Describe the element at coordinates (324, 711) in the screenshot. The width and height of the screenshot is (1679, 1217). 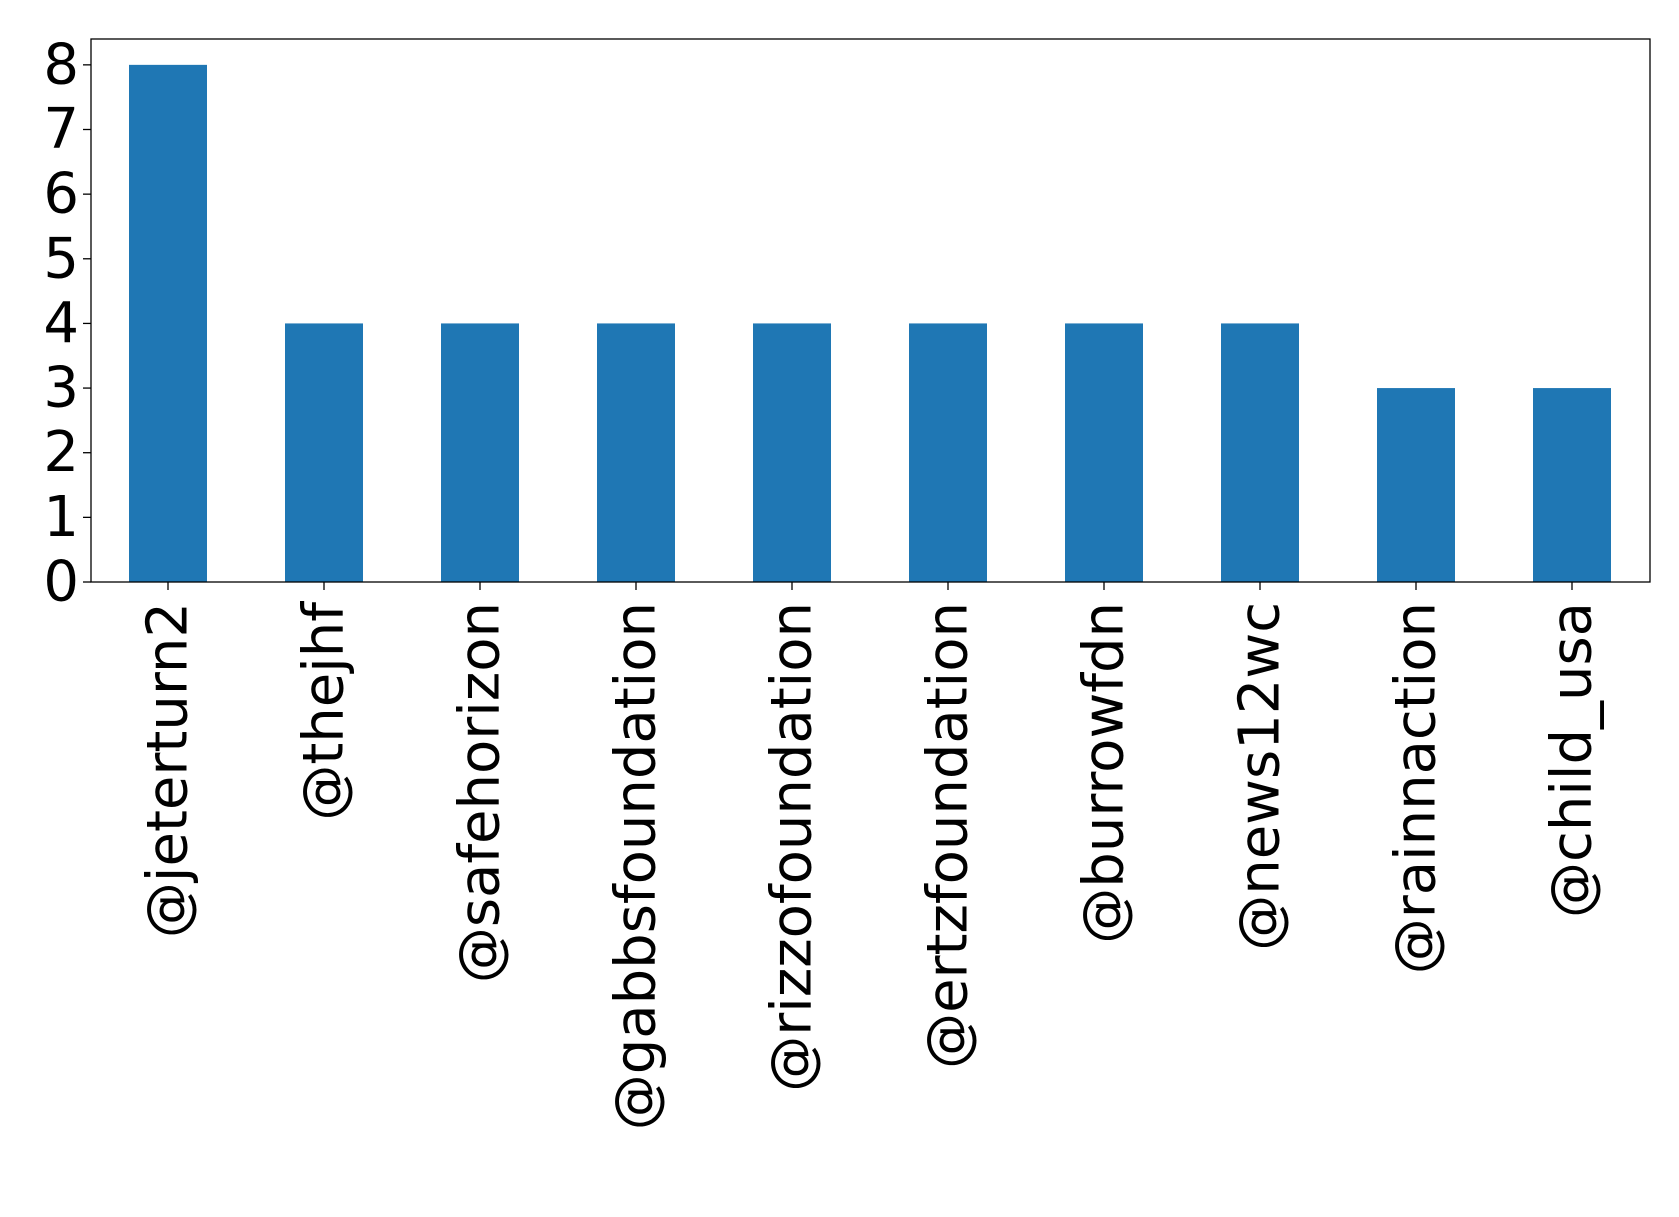
I see `x-tick-label: @thejhf` at that location.